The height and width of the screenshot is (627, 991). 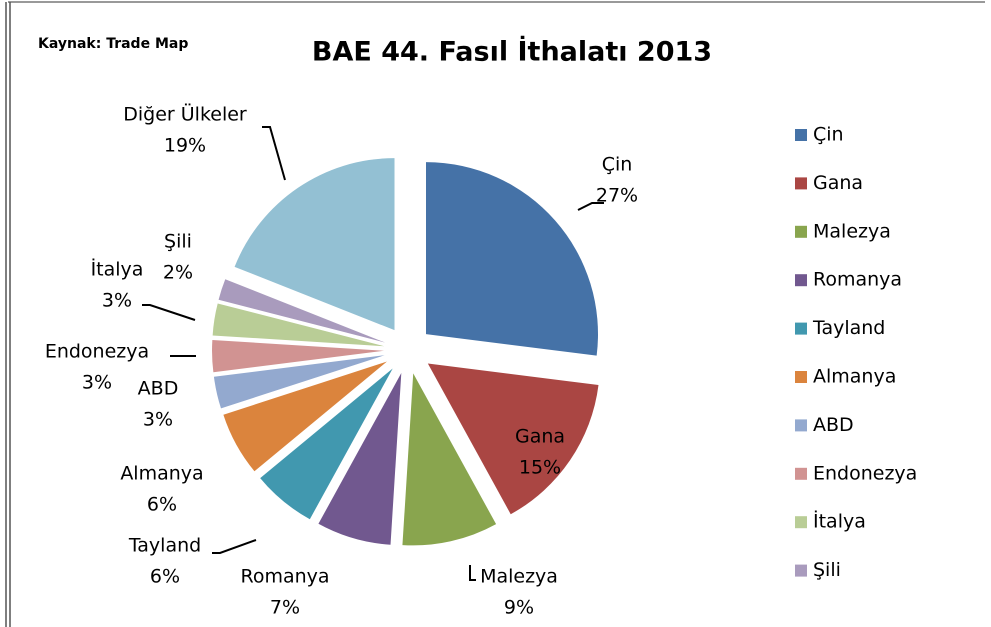 What do you see at coordinates (833, 425) in the screenshot?
I see `legend-label: ABD` at bounding box center [833, 425].